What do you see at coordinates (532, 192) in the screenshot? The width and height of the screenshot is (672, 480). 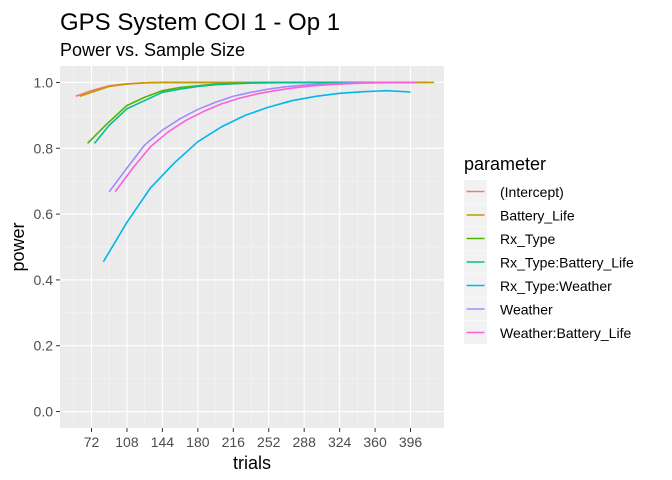 I see `legend-label: (Intercept)` at bounding box center [532, 192].